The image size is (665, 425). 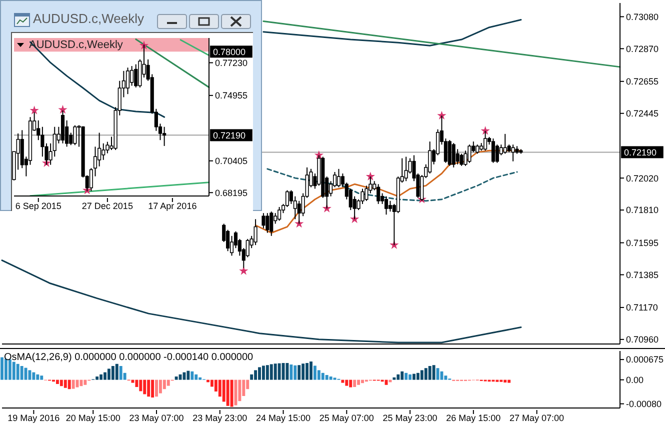 What do you see at coordinates (645, 359) in the screenshot?
I see `y-tick-label: 0.000675` at bounding box center [645, 359].